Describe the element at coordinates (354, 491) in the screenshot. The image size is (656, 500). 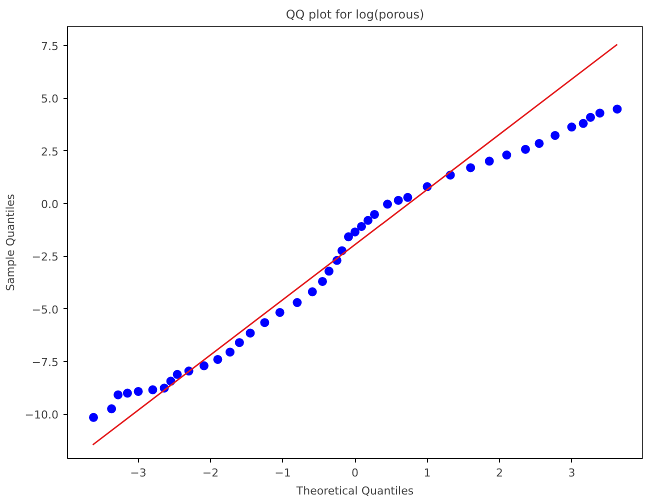
I see `x-axis-title: Theoretical Quantiles` at that location.